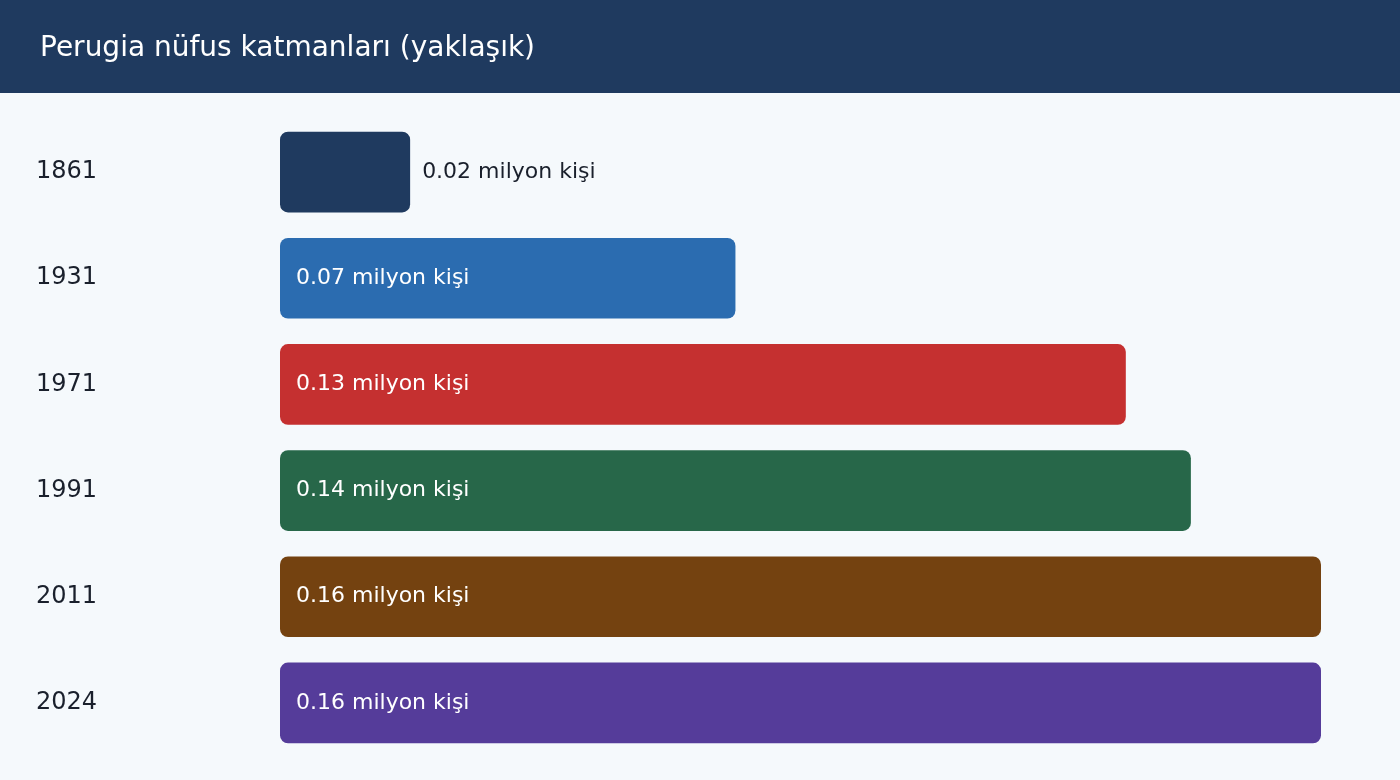 This screenshot has height=780, width=1400. What do you see at coordinates (509, 170) in the screenshot?
I see `data-label: 0.02 milyon kişi` at bounding box center [509, 170].